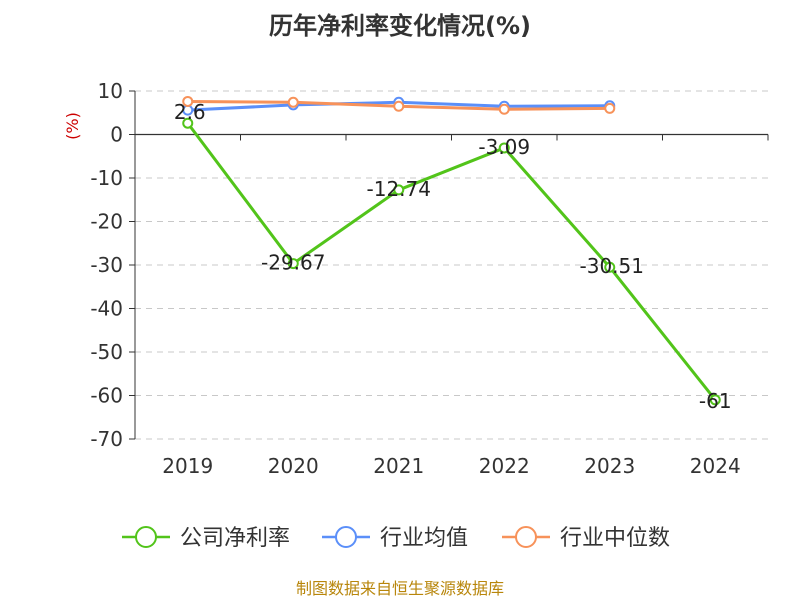 The width and height of the screenshot is (800, 600). I want to click on data-label: -30.51, so click(612, 266).